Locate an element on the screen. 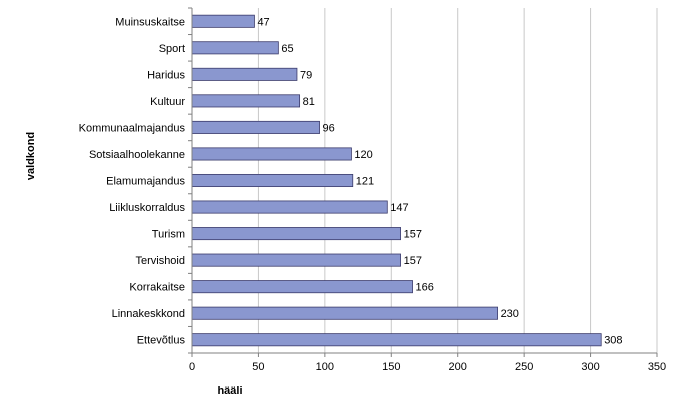 This screenshot has height=398, width=679. data-label: 308 is located at coordinates (613, 341).